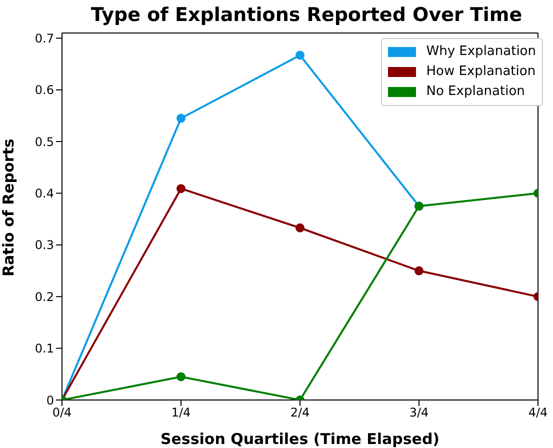 Image resolution: width=553 pixels, height=448 pixels. I want to click on y-tick-label: 0.2, so click(44, 297).